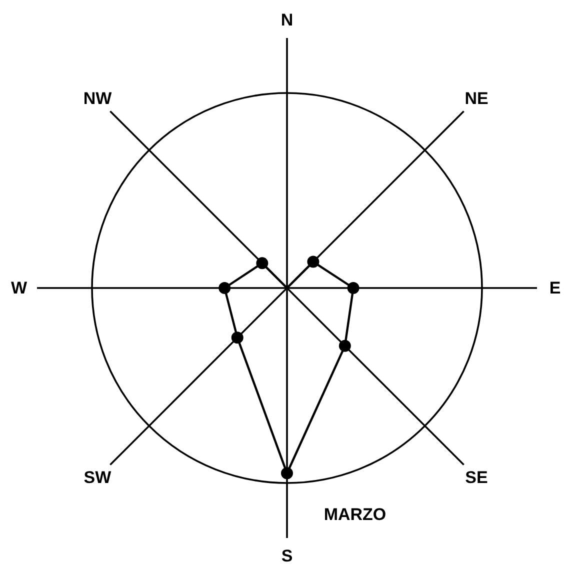 The height and width of the screenshot is (585, 570). What do you see at coordinates (555, 288) in the screenshot?
I see `spoke-label: E` at bounding box center [555, 288].